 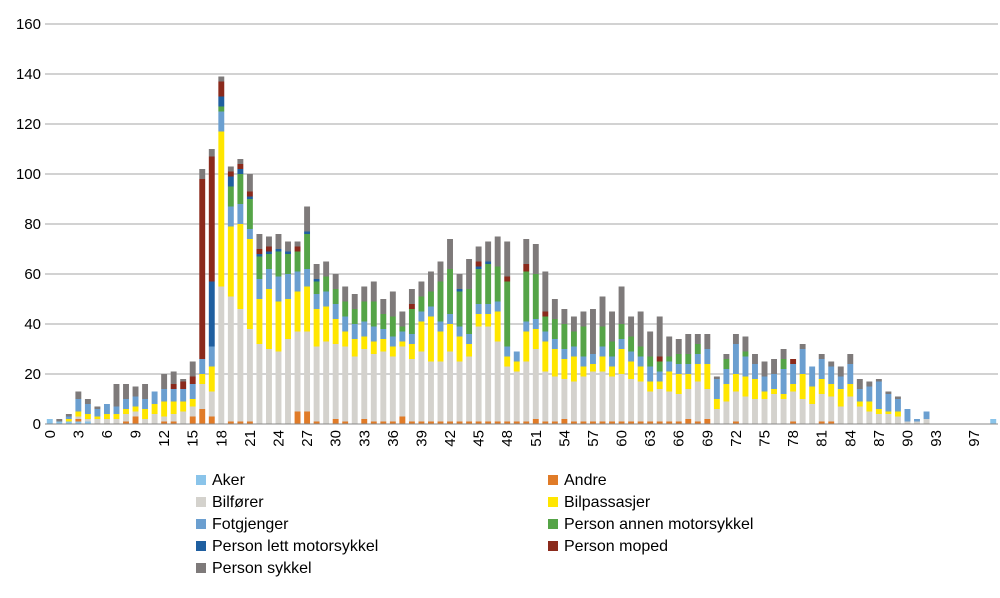 I want to click on y-tick-label: 60, so click(x=32, y=274).